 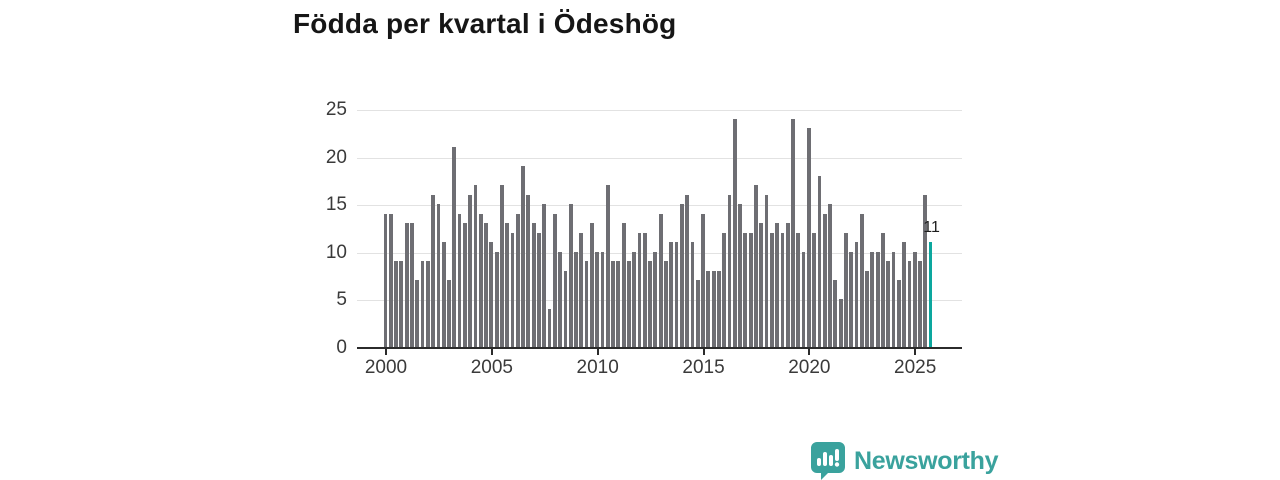 I want to click on chart-title: Födda per kvartal i Ödeshög, so click(x=485, y=23).